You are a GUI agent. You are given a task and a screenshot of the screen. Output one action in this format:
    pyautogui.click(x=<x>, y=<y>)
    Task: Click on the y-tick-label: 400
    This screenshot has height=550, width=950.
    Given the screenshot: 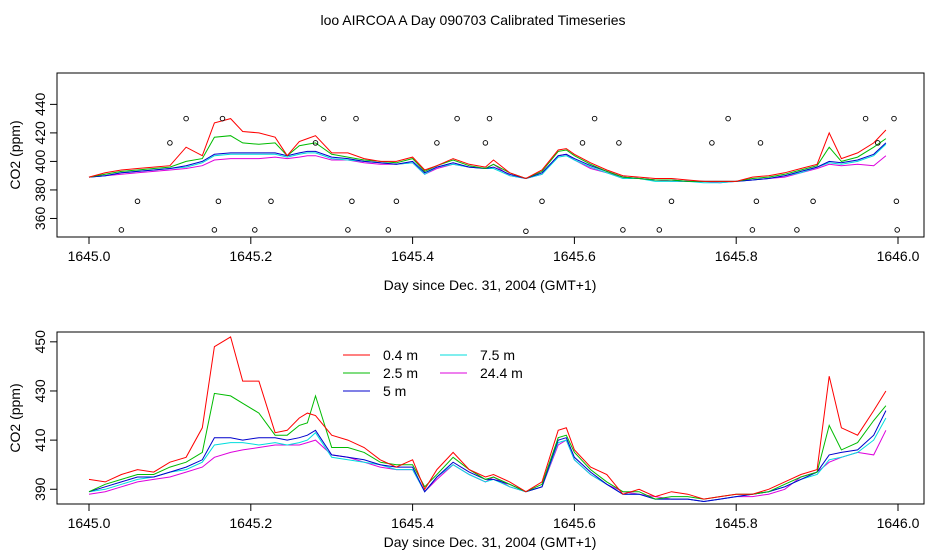 What is the action you would take?
    pyautogui.click(x=40, y=162)
    